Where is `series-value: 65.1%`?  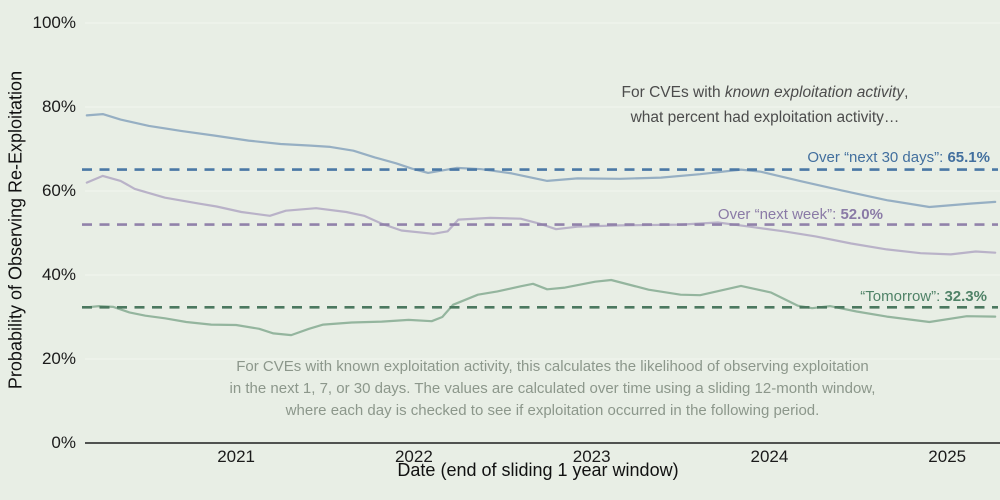 series-value: 65.1% is located at coordinates (968, 157).